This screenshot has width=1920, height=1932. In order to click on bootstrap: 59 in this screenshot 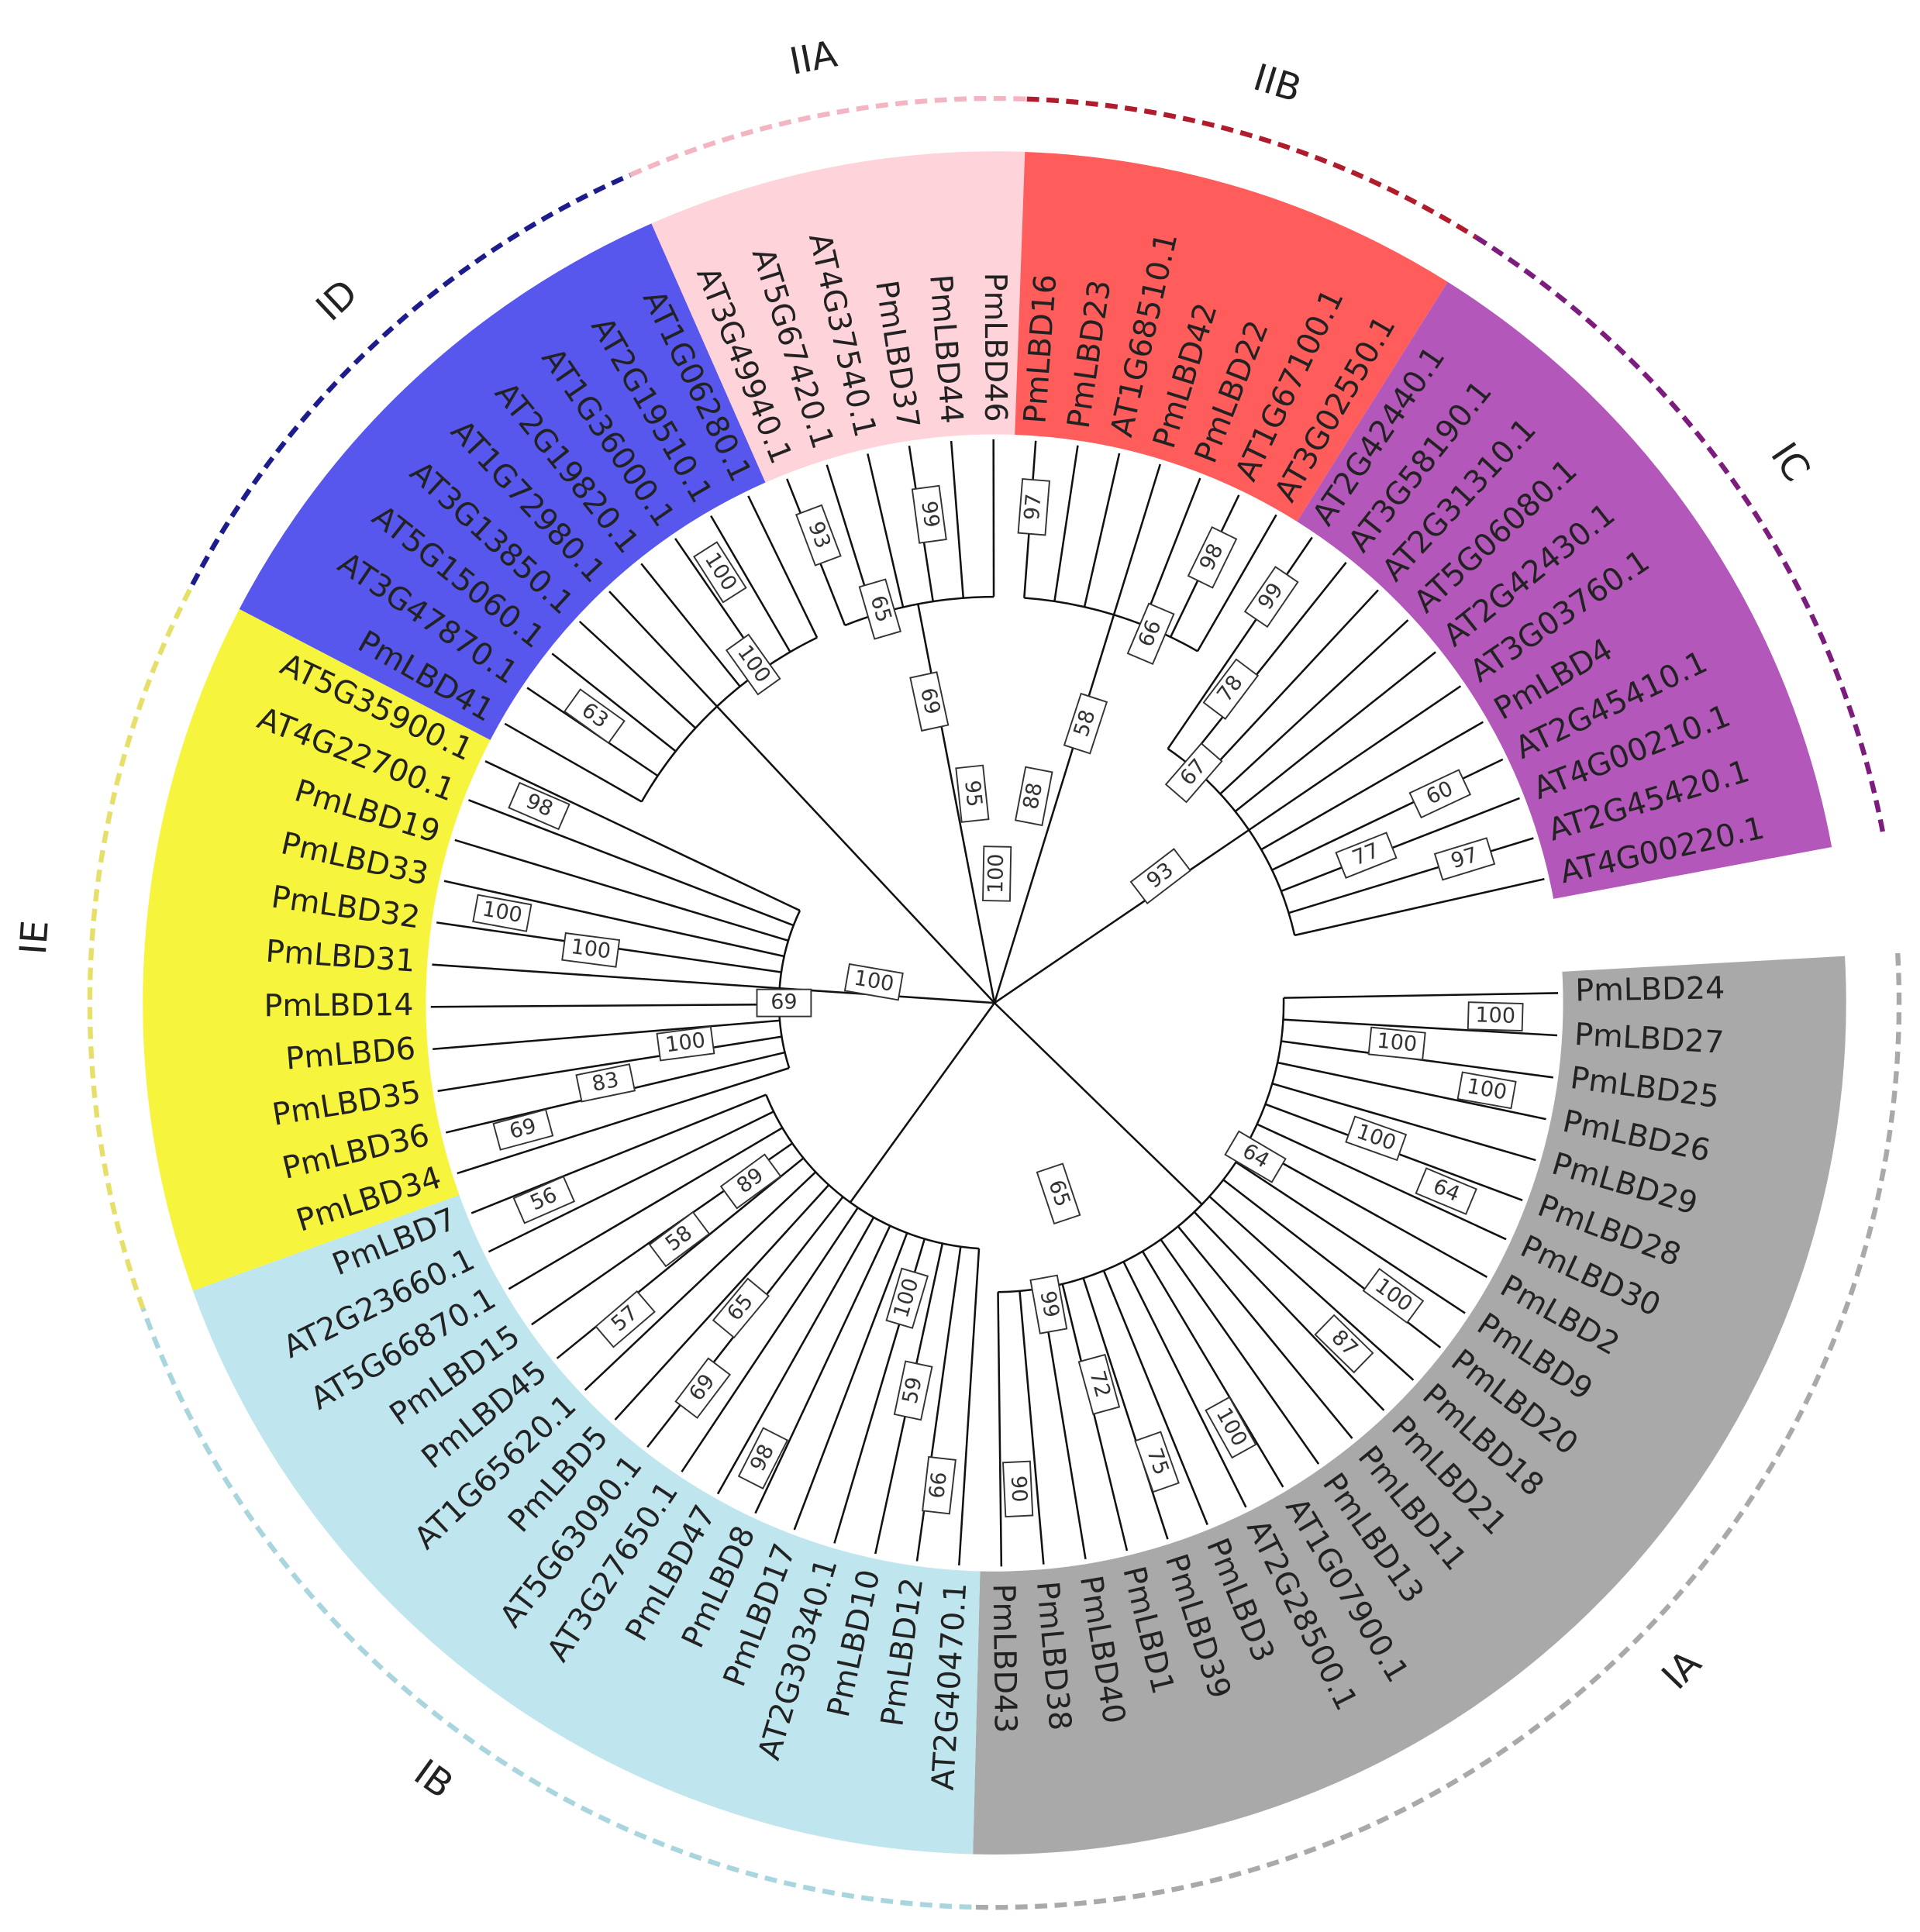, I will do `click(913, 1390)`.